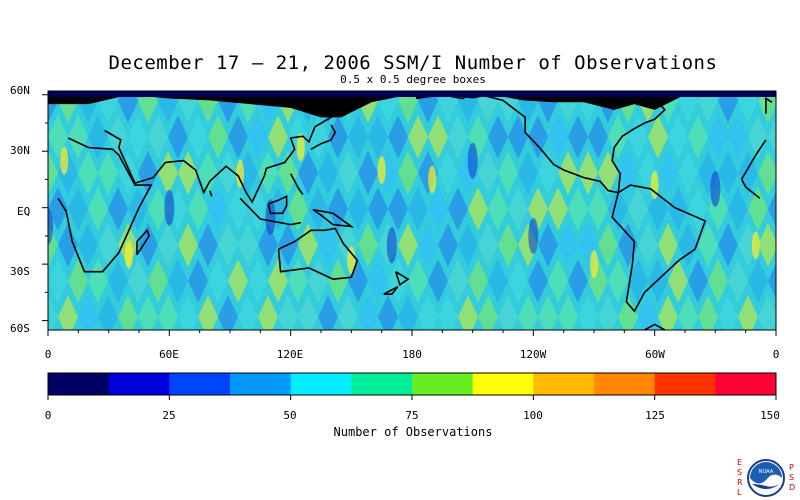 This screenshot has height=500, width=800. Describe the element at coordinates (290, 415) in the screenshot. I see `colorbar-tick-50: 50` at that location.